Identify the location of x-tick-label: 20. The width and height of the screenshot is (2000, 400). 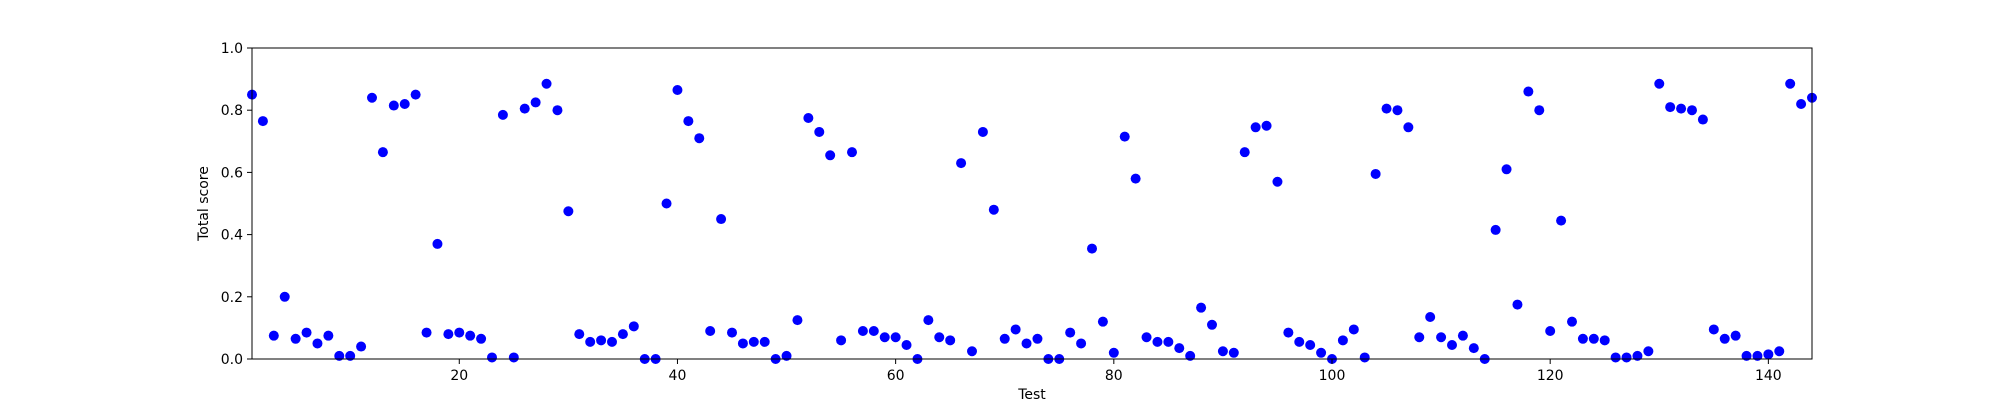
(459, 376).